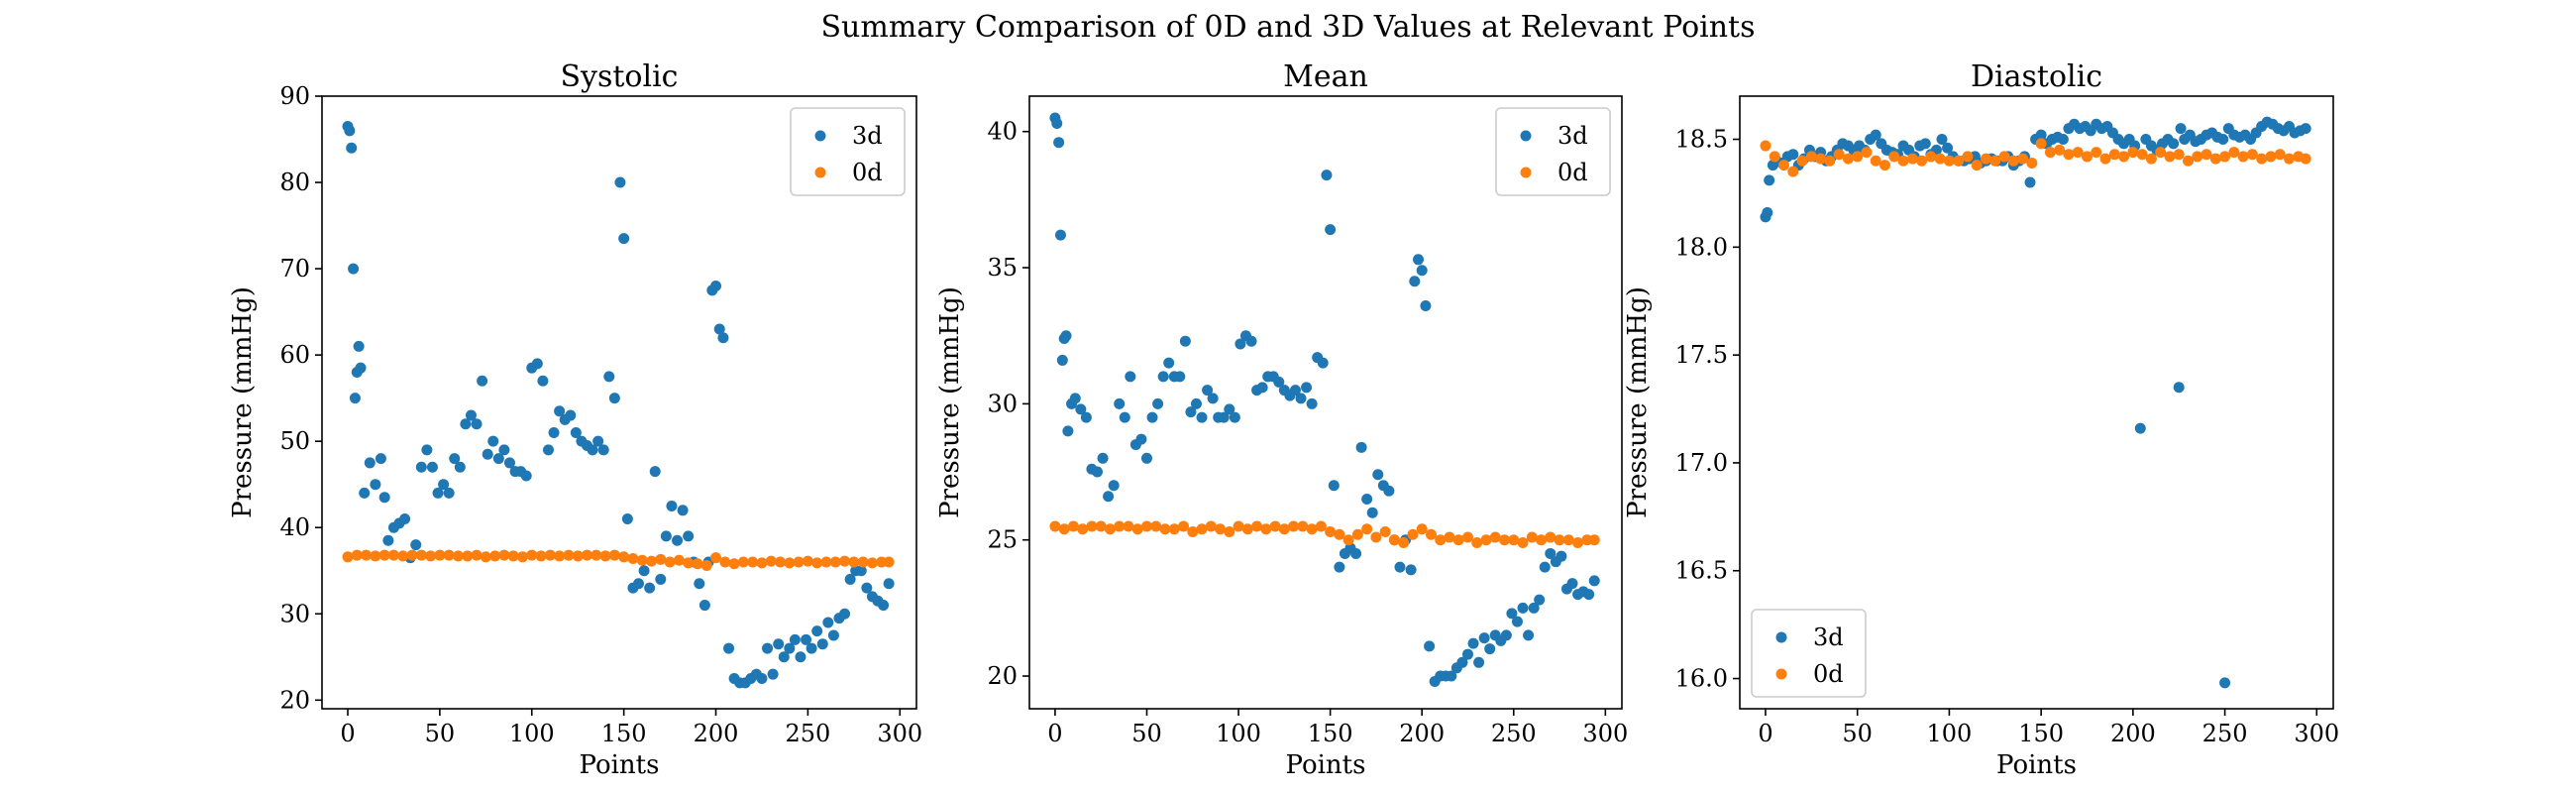 Image resolution: width=2576 pixels, height=793 pixels. What do you see at coordinates (867, 172) in the screenshot?
I see `legend-label-0d: 0d` at bounding box center [867, 172].